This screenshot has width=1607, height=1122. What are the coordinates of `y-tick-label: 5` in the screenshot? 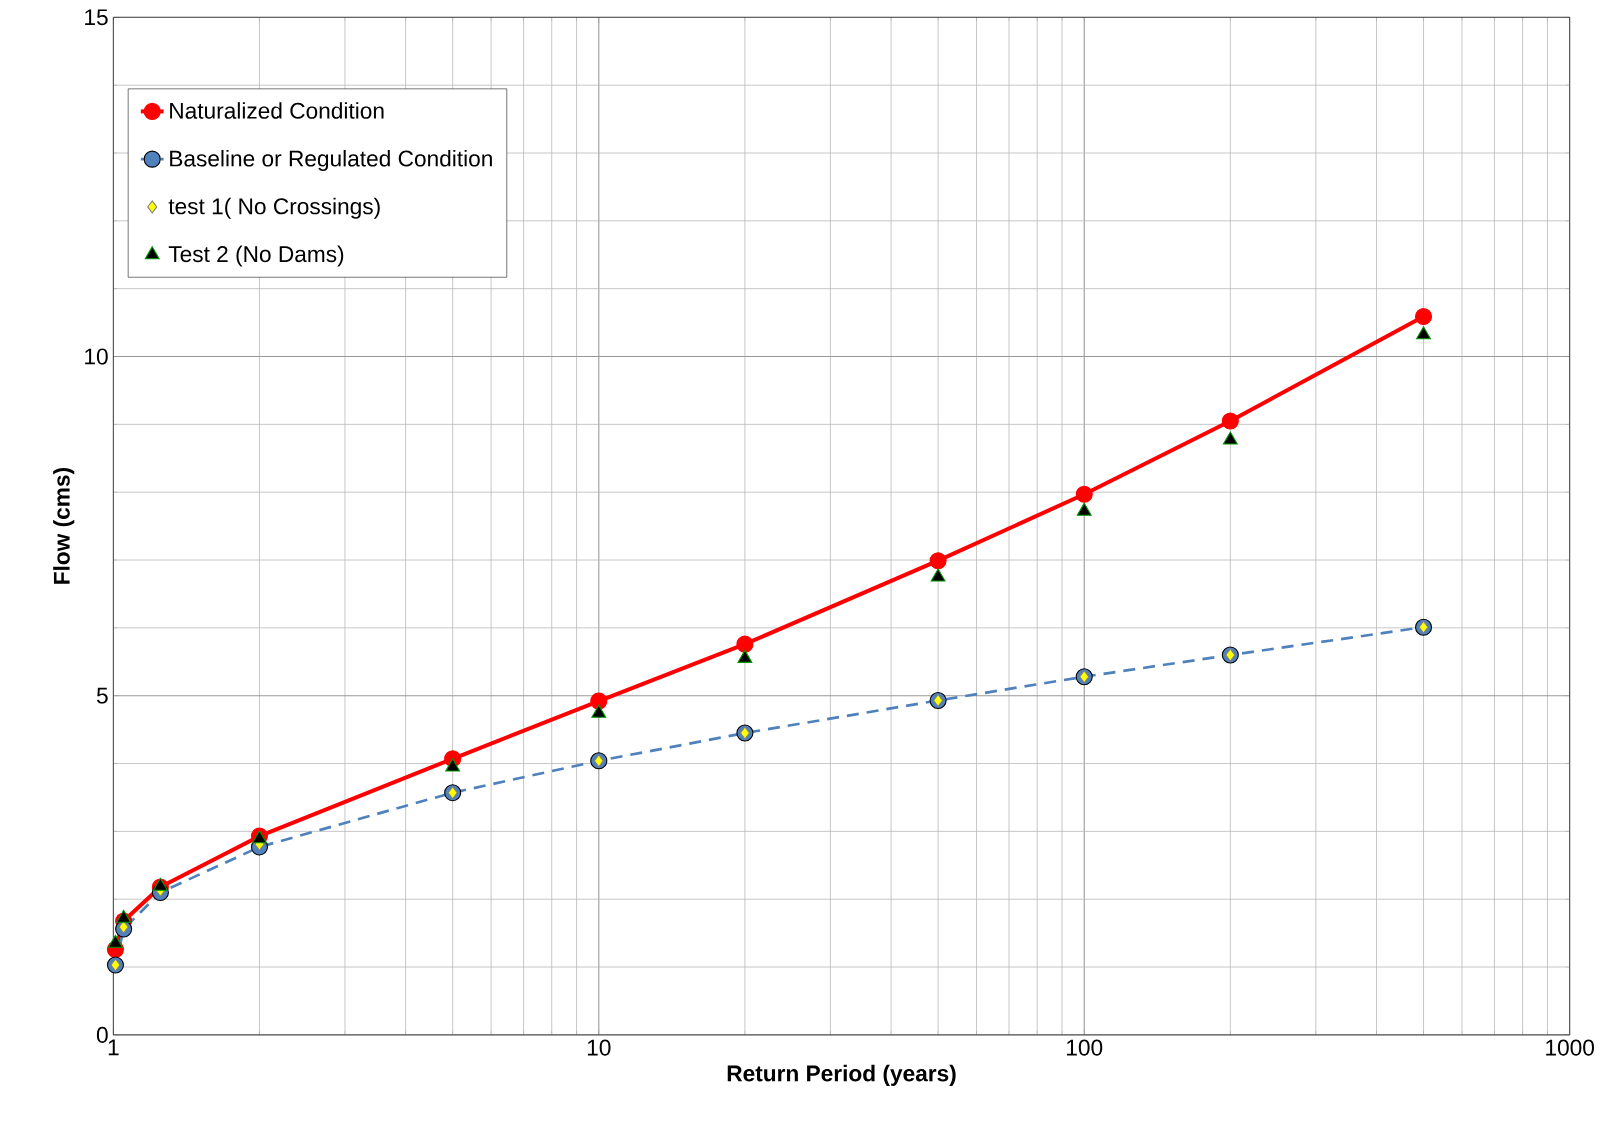 It's located at (102, 696).